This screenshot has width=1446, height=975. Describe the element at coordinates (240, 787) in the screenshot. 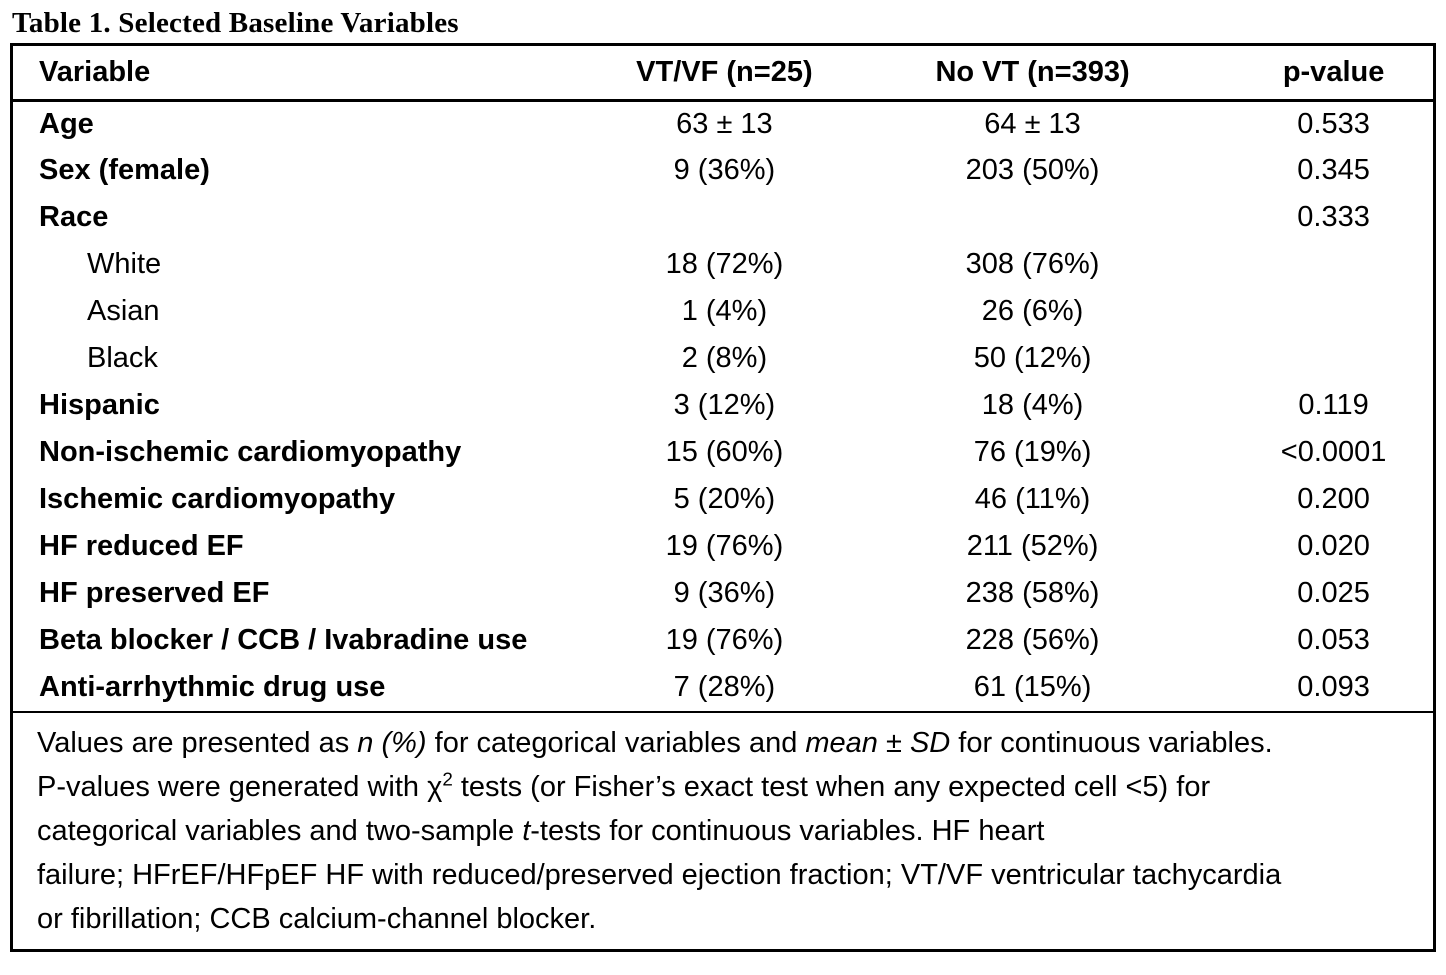

I see `footnote-text: P-values were generated with χ` at that location.